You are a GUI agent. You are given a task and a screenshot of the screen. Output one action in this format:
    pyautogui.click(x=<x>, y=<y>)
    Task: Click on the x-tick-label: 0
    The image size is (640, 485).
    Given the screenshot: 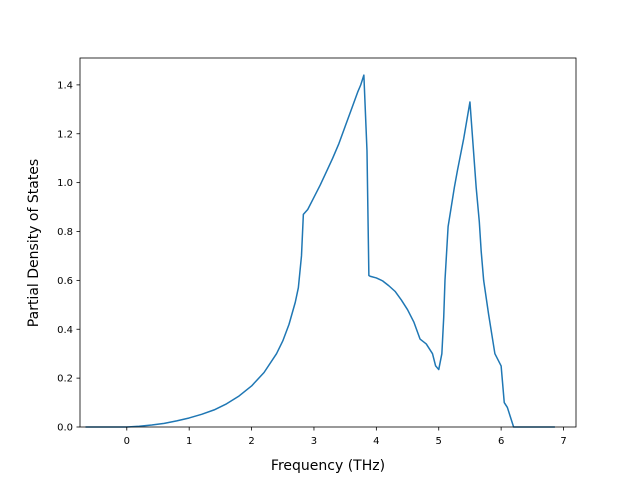 What is the action you would take?
    pyautogui.click(x=127, y=441)
    